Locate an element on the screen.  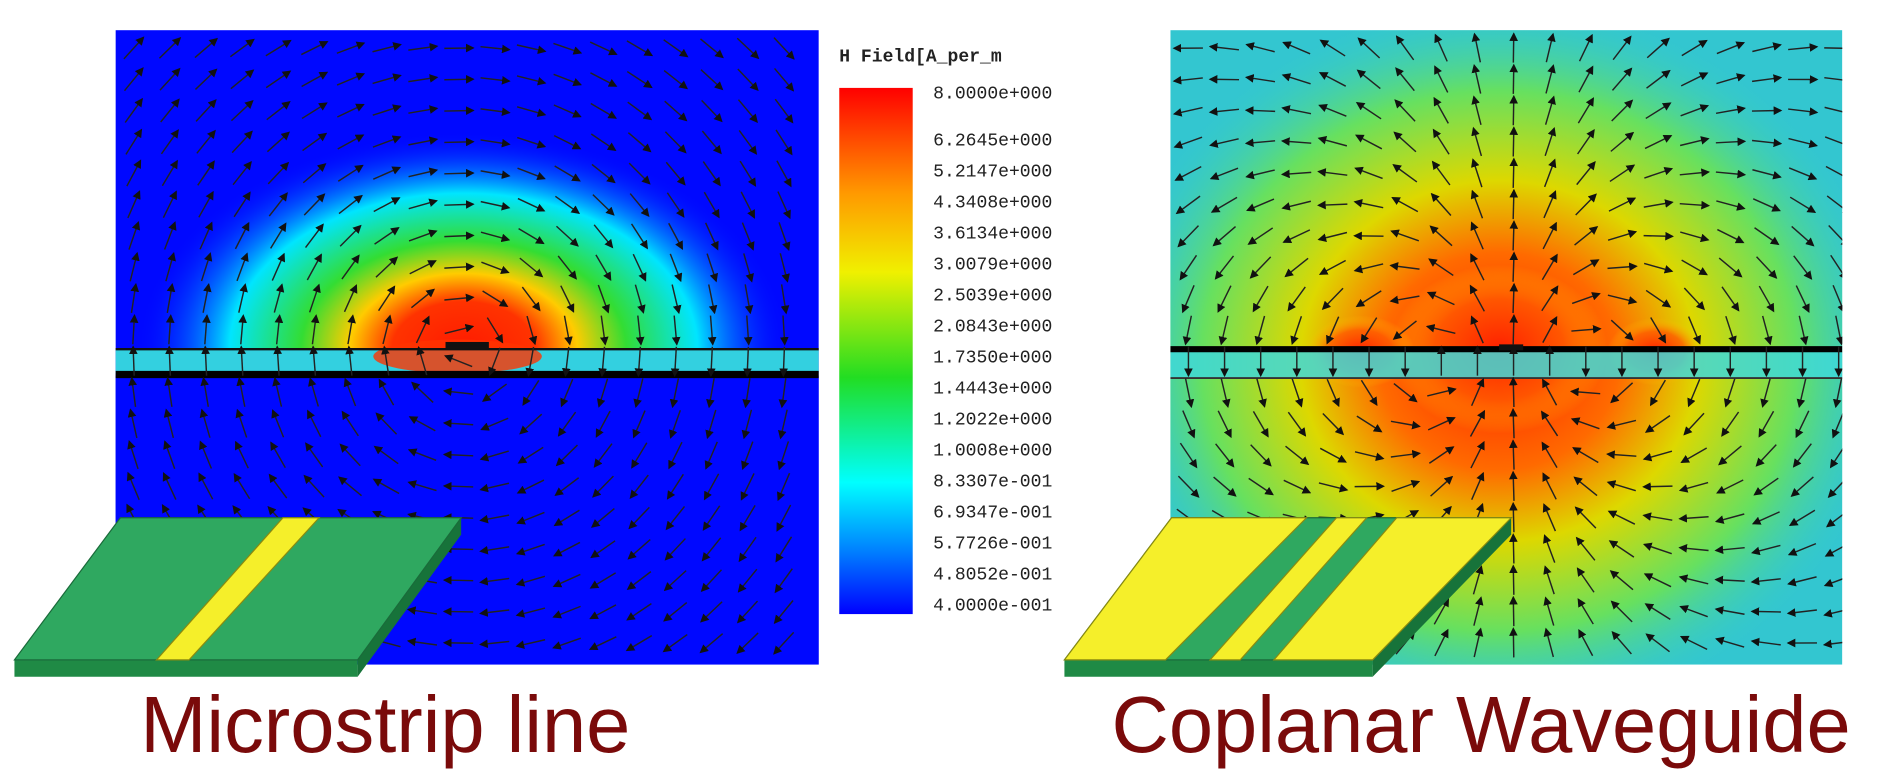
legend-label: 8.3307e-001 is located at coordinates (992, 482).